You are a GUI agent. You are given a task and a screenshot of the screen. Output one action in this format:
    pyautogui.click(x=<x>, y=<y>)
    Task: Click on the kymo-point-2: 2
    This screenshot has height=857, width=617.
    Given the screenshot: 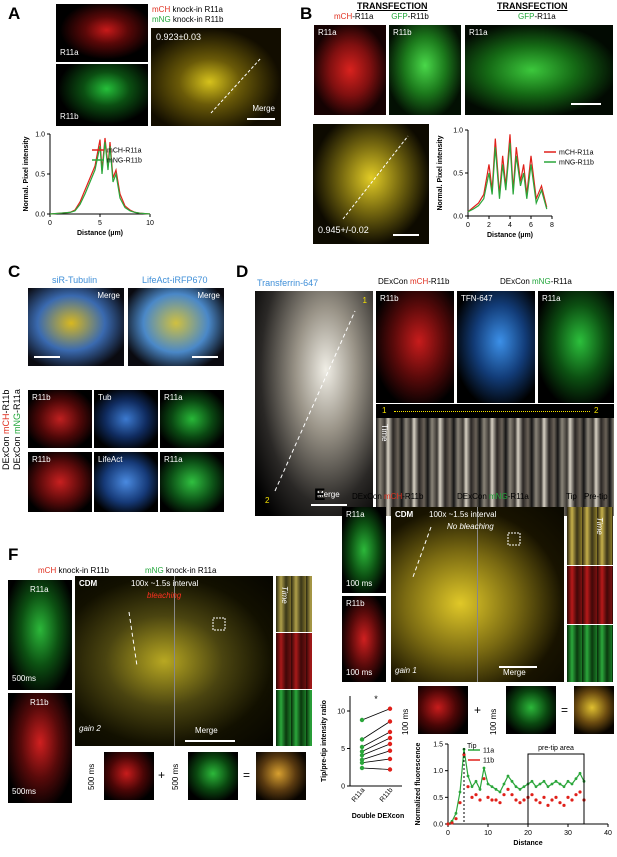 What is the action you would take?
    pyautogui.click(x=596, y=410)
    